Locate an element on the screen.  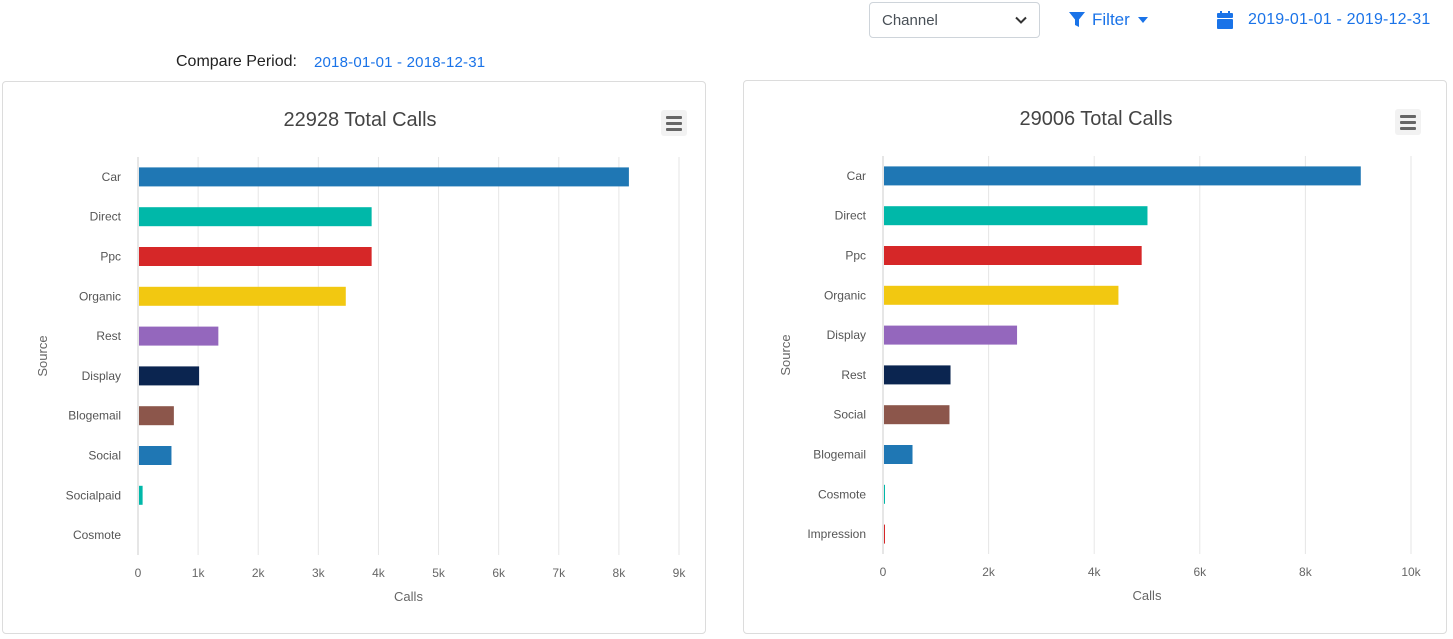
x-tick-label: 10k is located at coordinates (1411, 572).